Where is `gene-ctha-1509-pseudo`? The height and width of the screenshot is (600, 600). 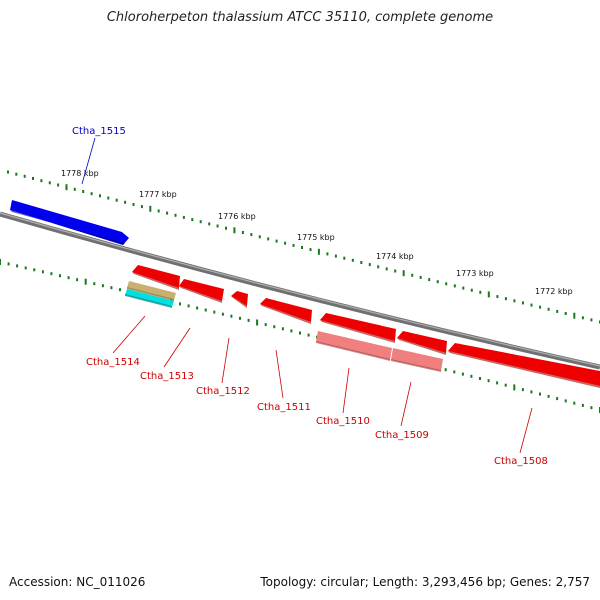
gene-ctha-1509-pseudo is located at coordinates (417, 360).